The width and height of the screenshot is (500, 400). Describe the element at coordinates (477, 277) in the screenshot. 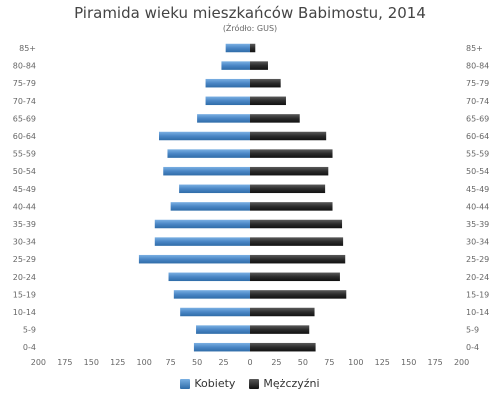

I see `y-tick-label-right: 20-24` at that location.